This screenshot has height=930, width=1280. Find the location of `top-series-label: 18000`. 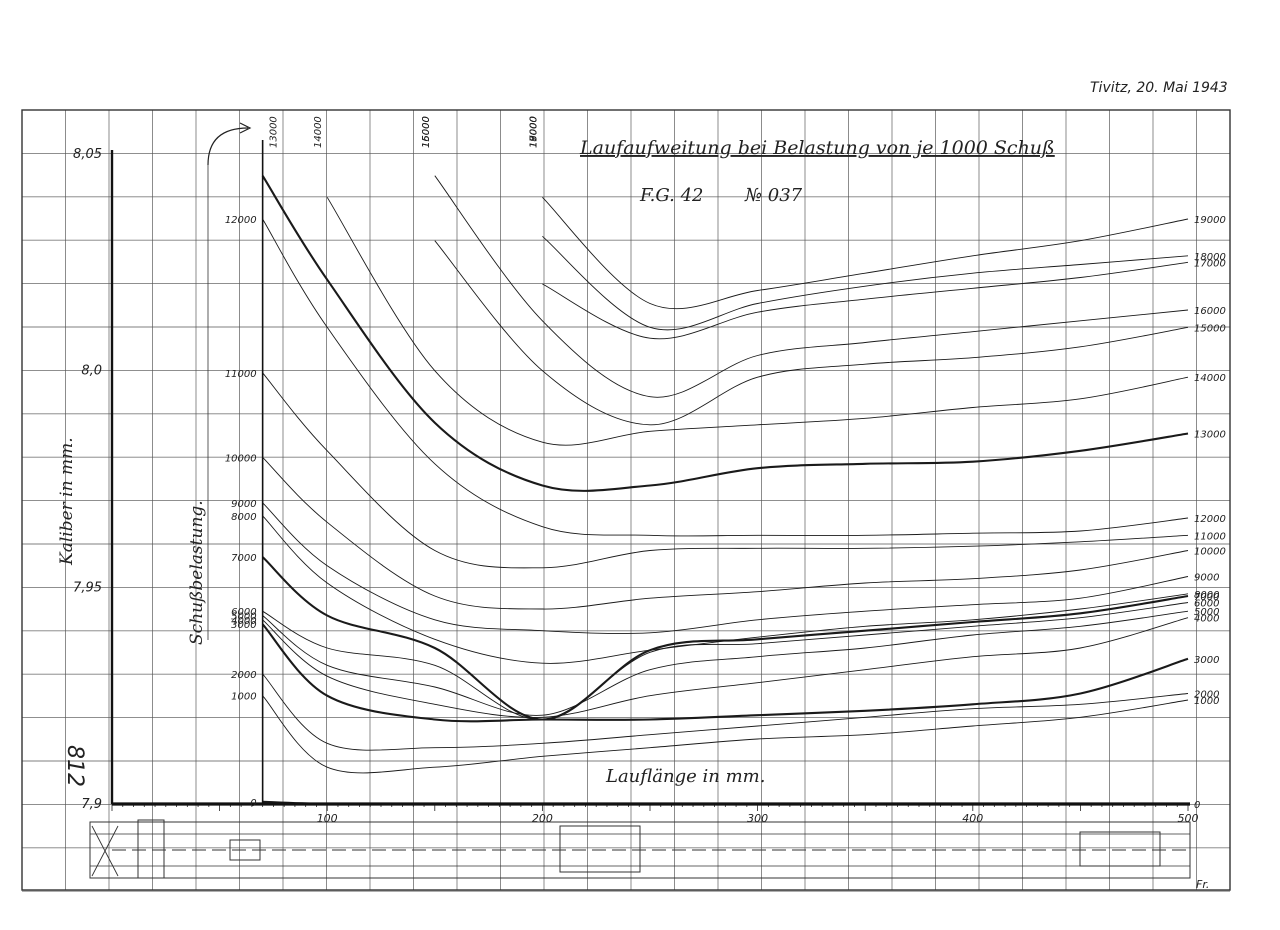

top-series-label: 18000 is located at coordinates (533, 132).